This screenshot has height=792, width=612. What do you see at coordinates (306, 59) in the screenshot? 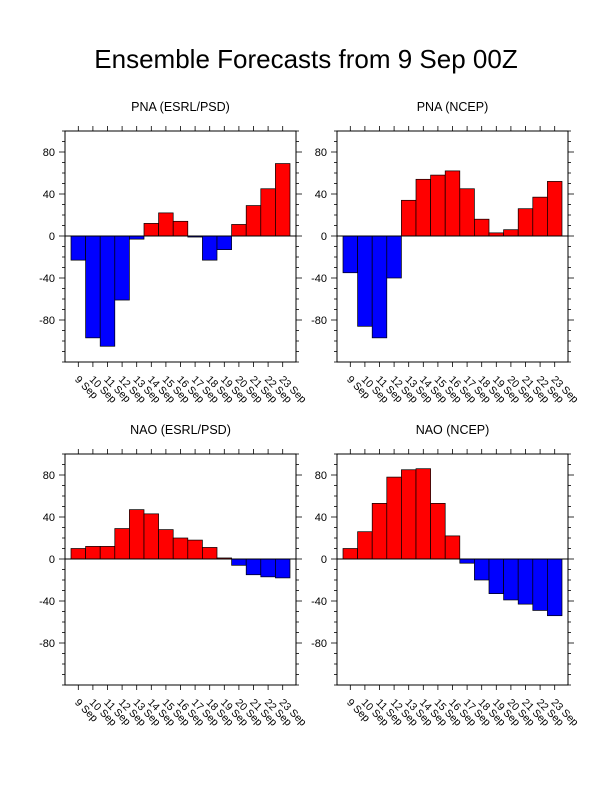
I see `page-title: Ensemble Forecasts from 9 Sep 00Z` at bounding box center [306, 59].